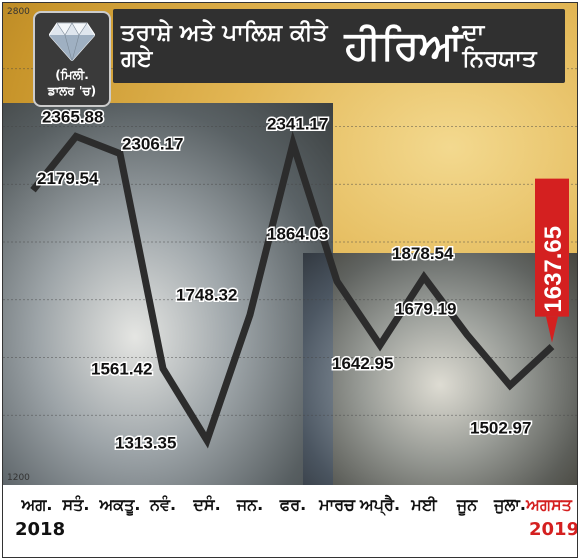 Image resolution: width=580 pixels, height=560 pixels. What do you see at coordinates (72, 75) in the screenshot?
I see `unit-line-1: (ਮਿਲੀ.` at bounding box center [72, 75].